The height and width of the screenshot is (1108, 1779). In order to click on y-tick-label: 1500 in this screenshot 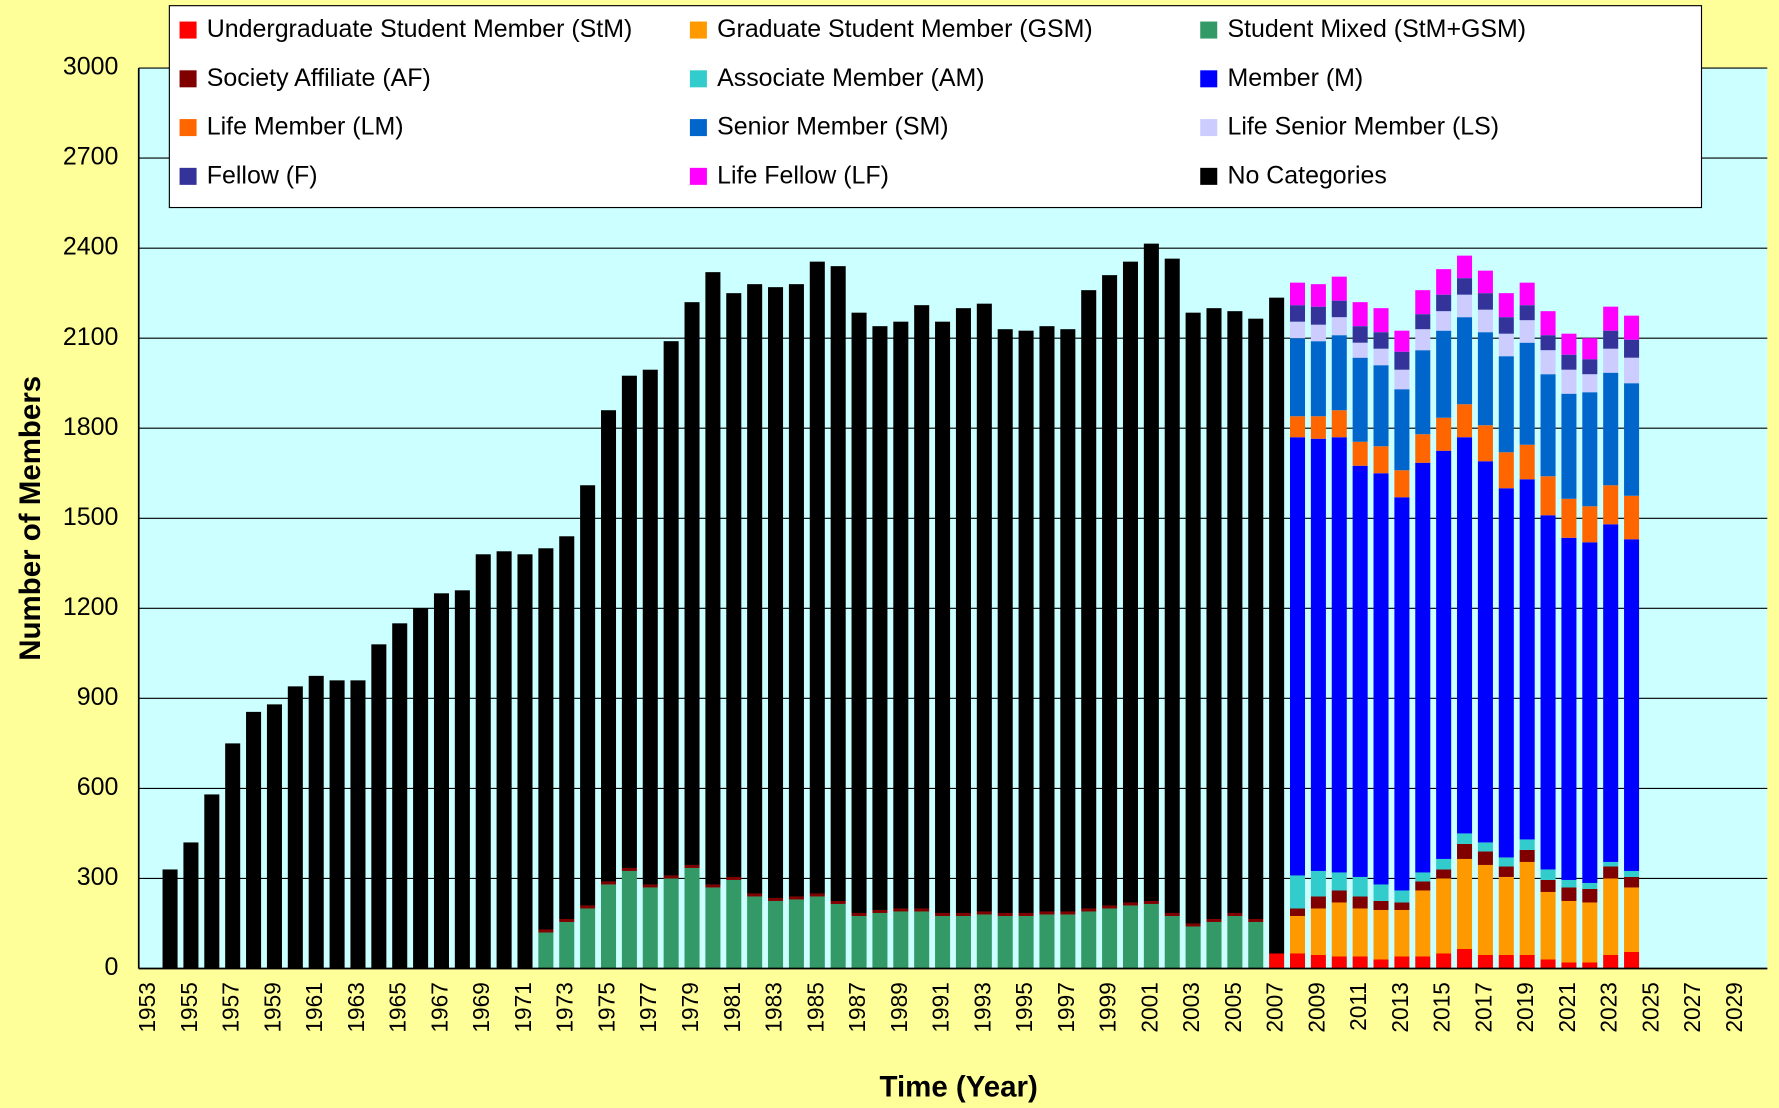, I will do `click(90, 517)`.